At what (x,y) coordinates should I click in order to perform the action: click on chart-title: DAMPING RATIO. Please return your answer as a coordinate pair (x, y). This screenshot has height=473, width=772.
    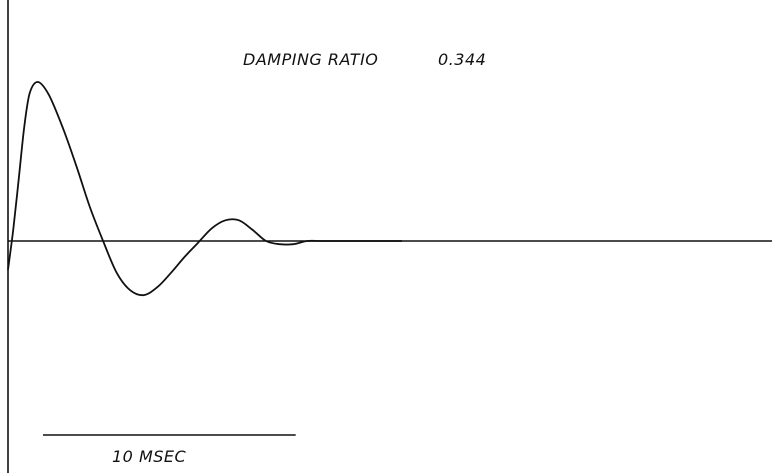
    Looking at the image, I should click on (310, 59).